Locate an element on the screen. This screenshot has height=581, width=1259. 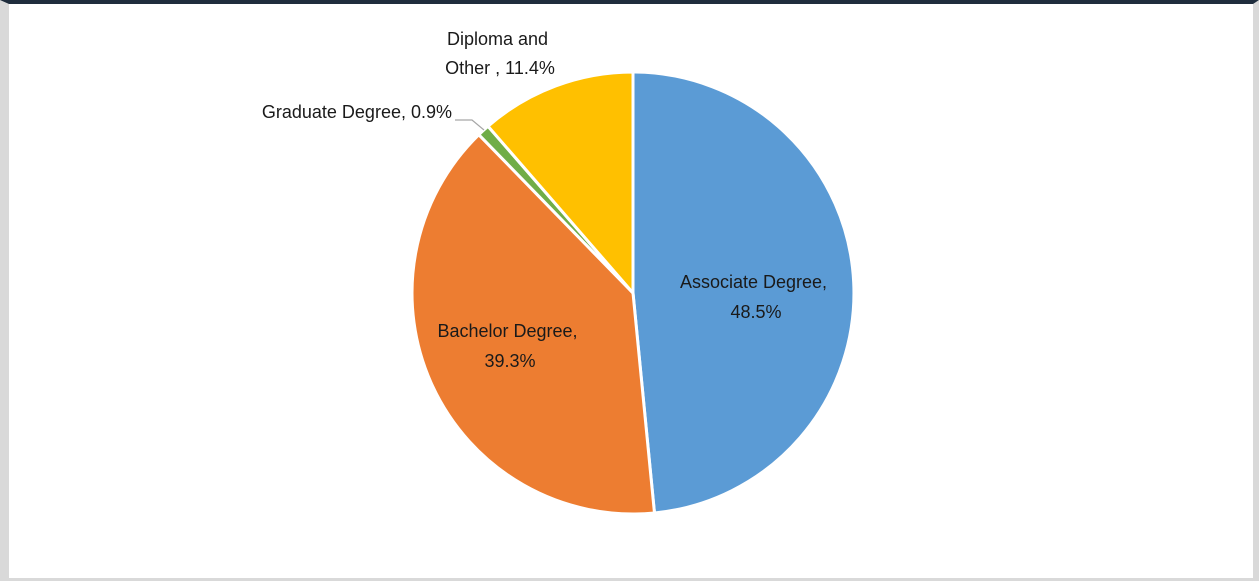
pie-slice-bachelor-degree is located at coordinates (533, 324).